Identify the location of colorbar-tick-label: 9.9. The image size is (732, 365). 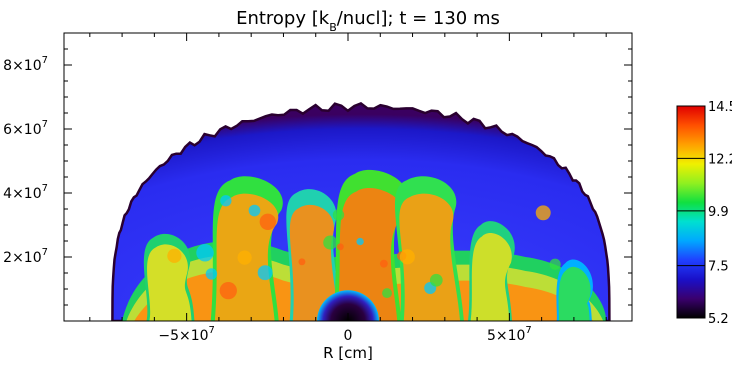
(718, 212).